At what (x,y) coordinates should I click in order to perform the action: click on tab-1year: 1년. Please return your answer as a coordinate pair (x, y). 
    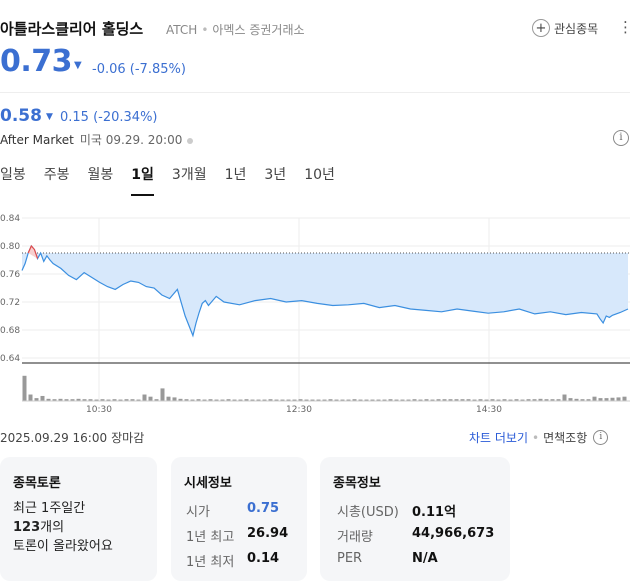
    Looking at the image, I should click on (235, 175).